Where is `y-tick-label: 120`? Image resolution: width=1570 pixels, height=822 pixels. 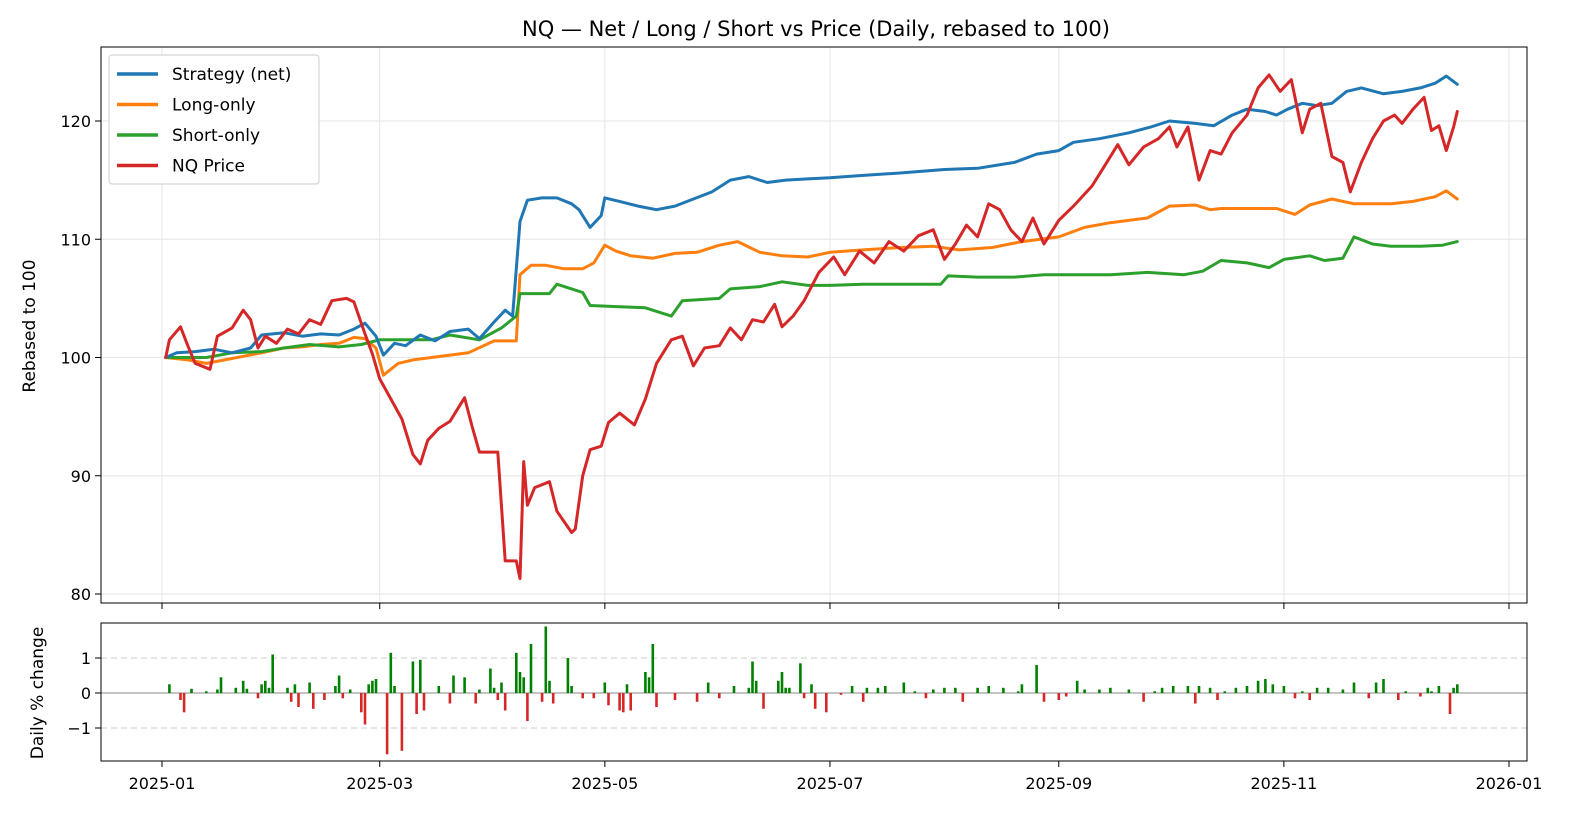
y-tick-label: 120 is located at coordinates (75, 121).